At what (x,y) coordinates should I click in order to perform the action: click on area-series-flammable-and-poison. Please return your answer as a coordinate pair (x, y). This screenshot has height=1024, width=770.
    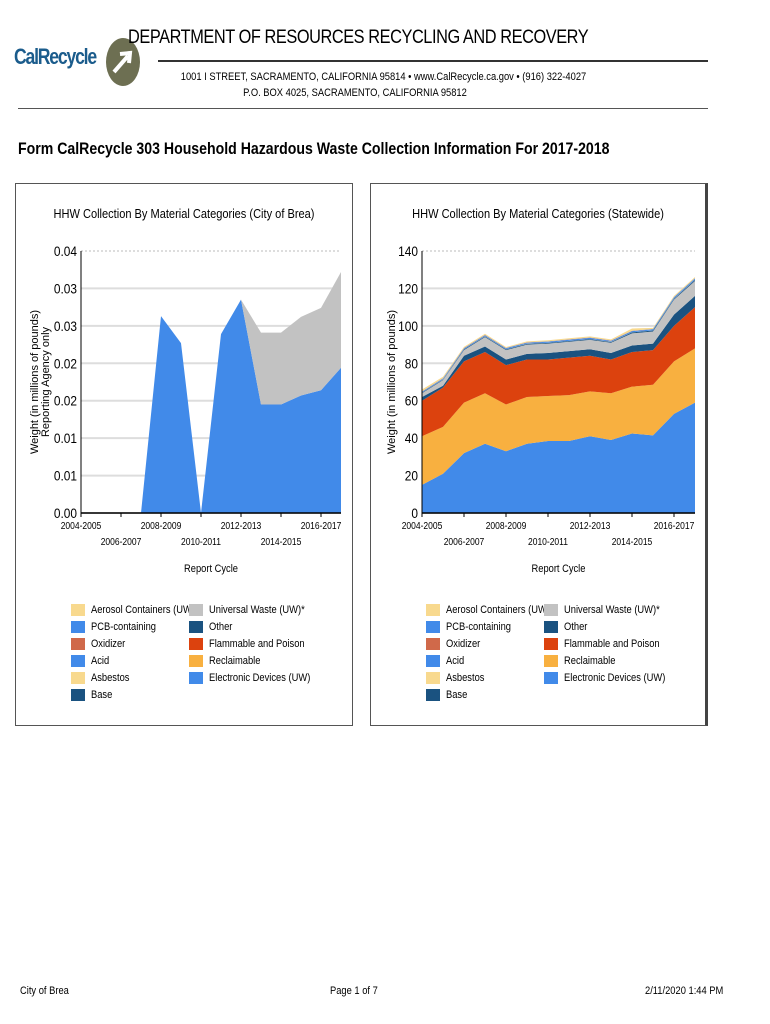
    Looking at the image, I should click on (558, 372).